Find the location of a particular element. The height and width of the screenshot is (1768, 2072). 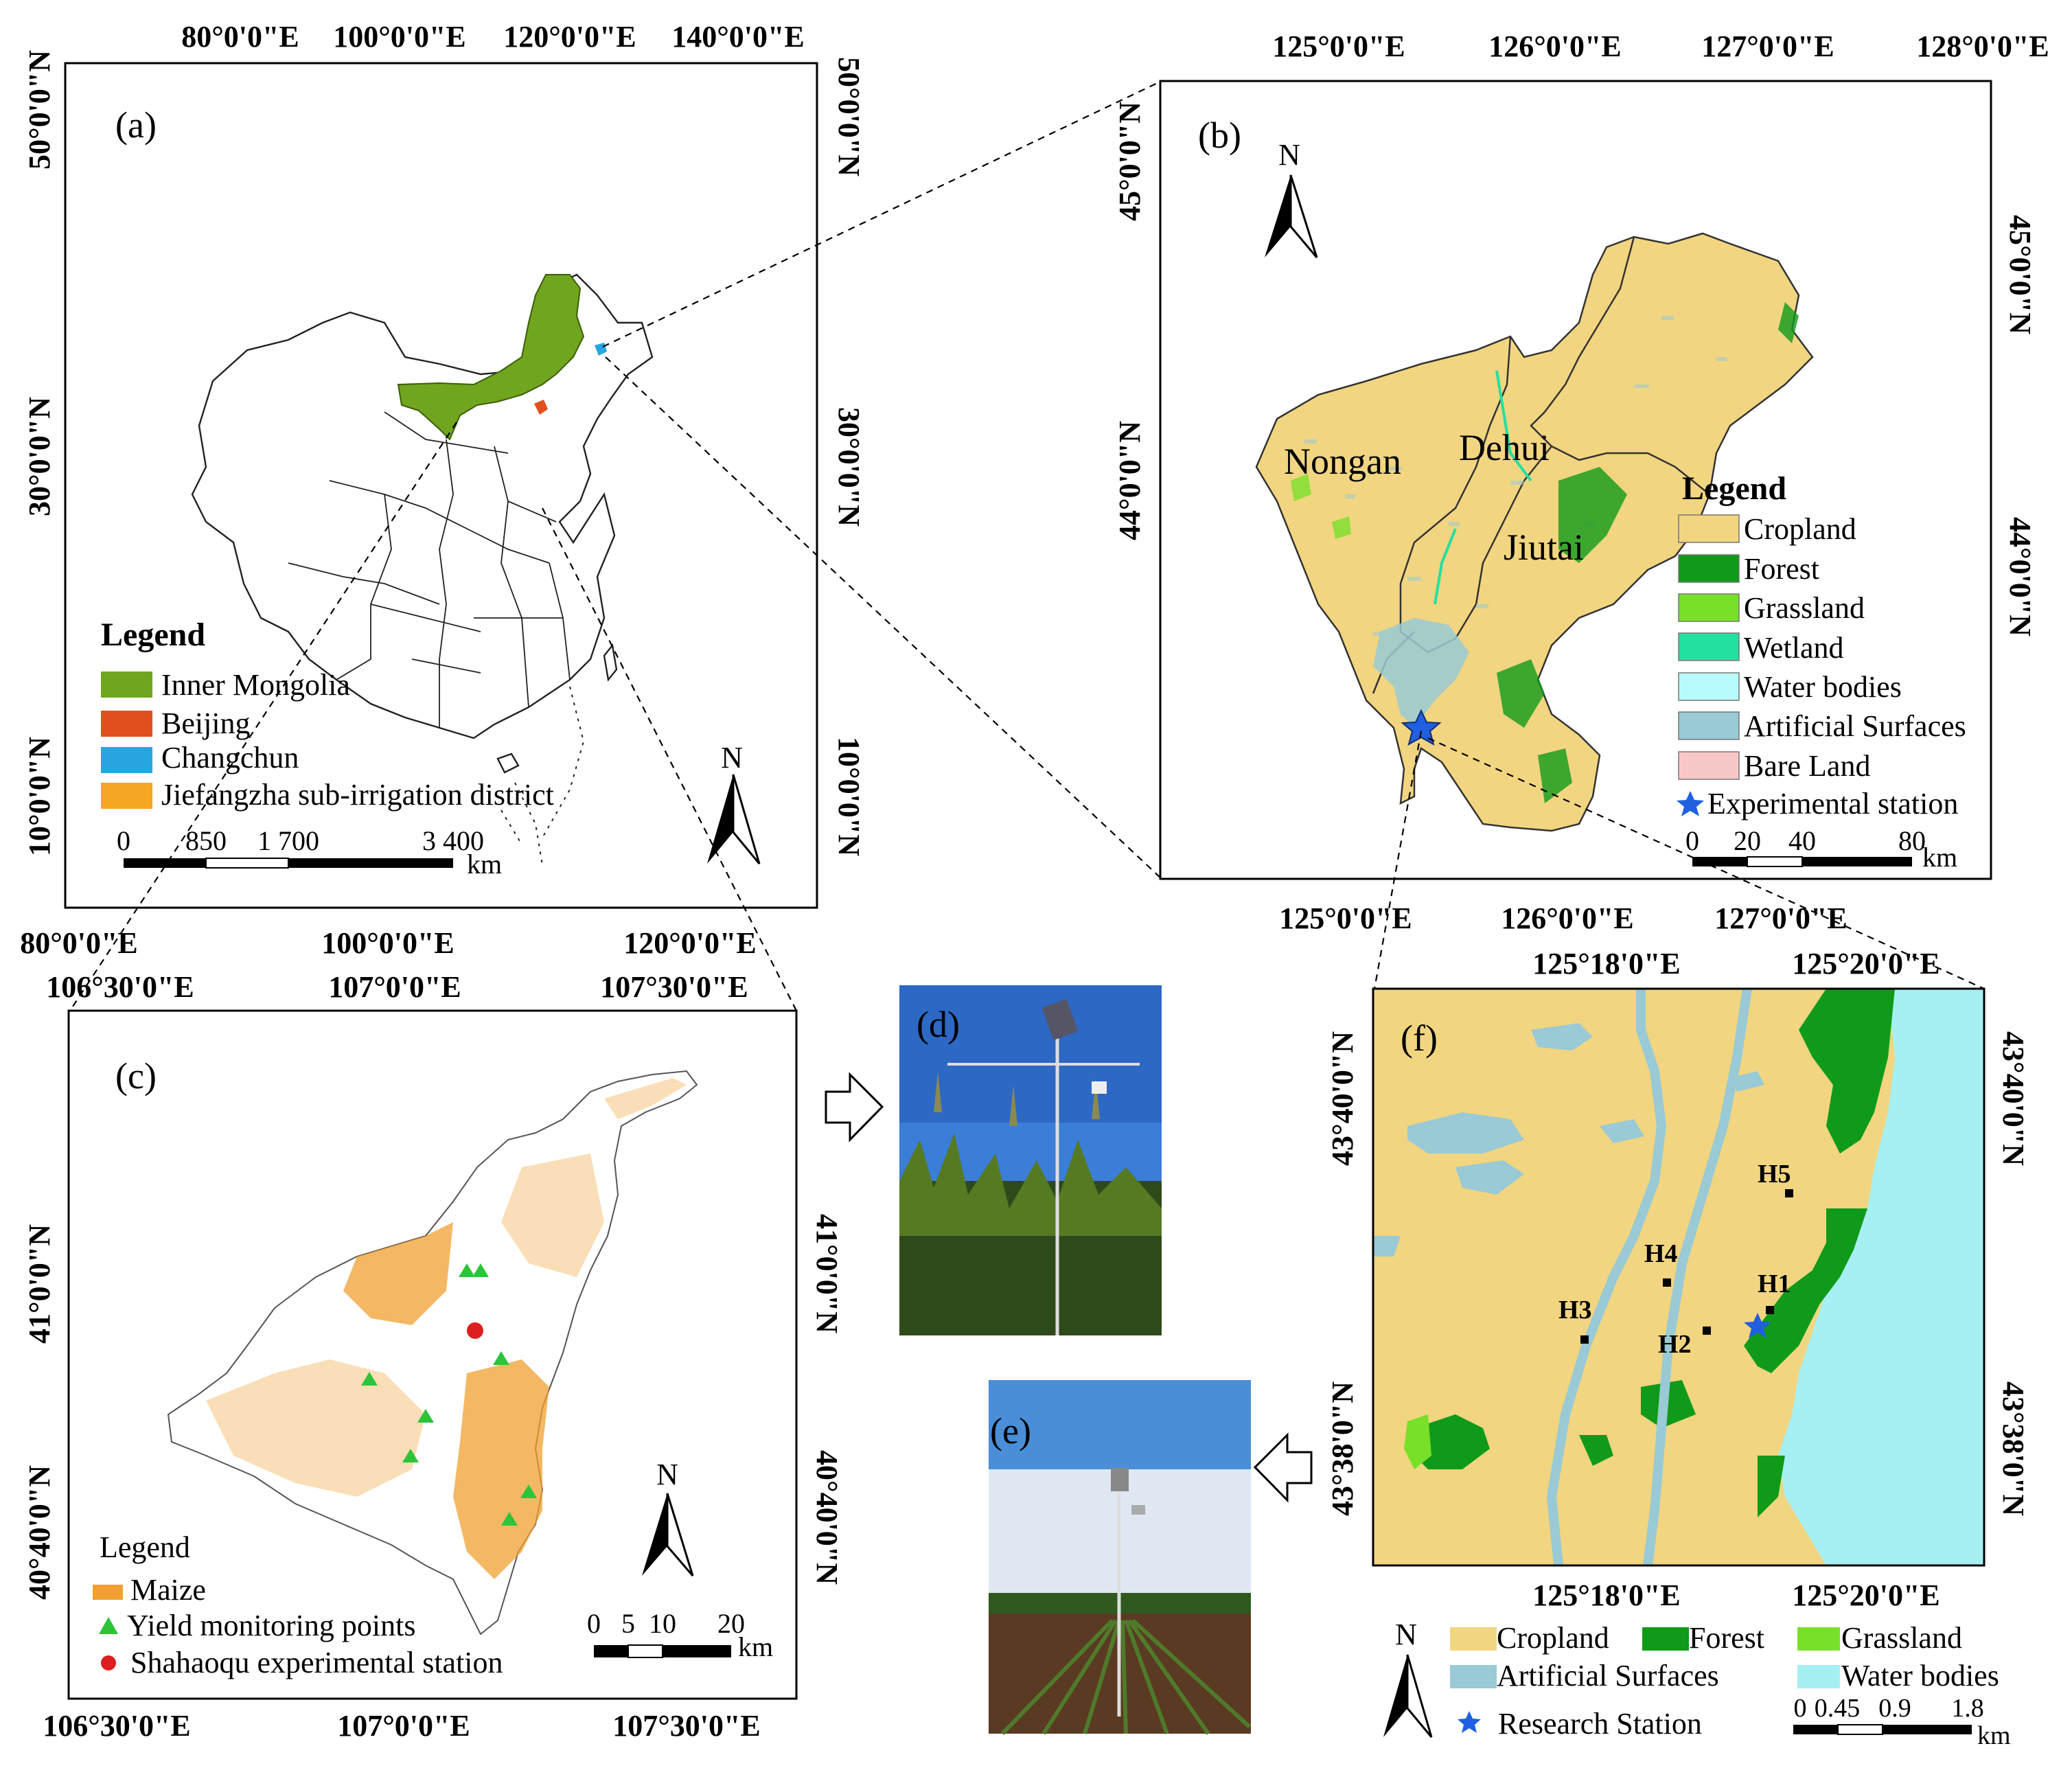

b-top-tick-1: 125°0'0"E is located at coordinates (1338, 46).